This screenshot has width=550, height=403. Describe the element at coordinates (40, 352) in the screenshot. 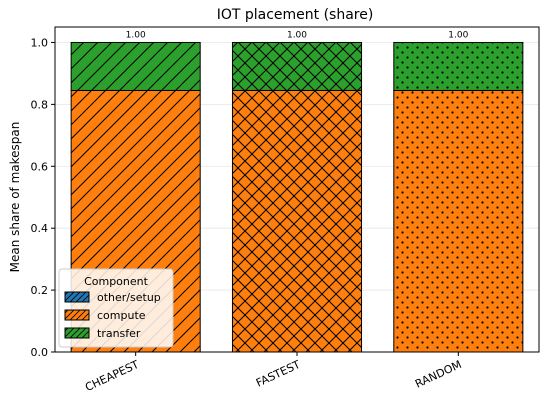

I see `y-tick-label: 0.0` at that location.